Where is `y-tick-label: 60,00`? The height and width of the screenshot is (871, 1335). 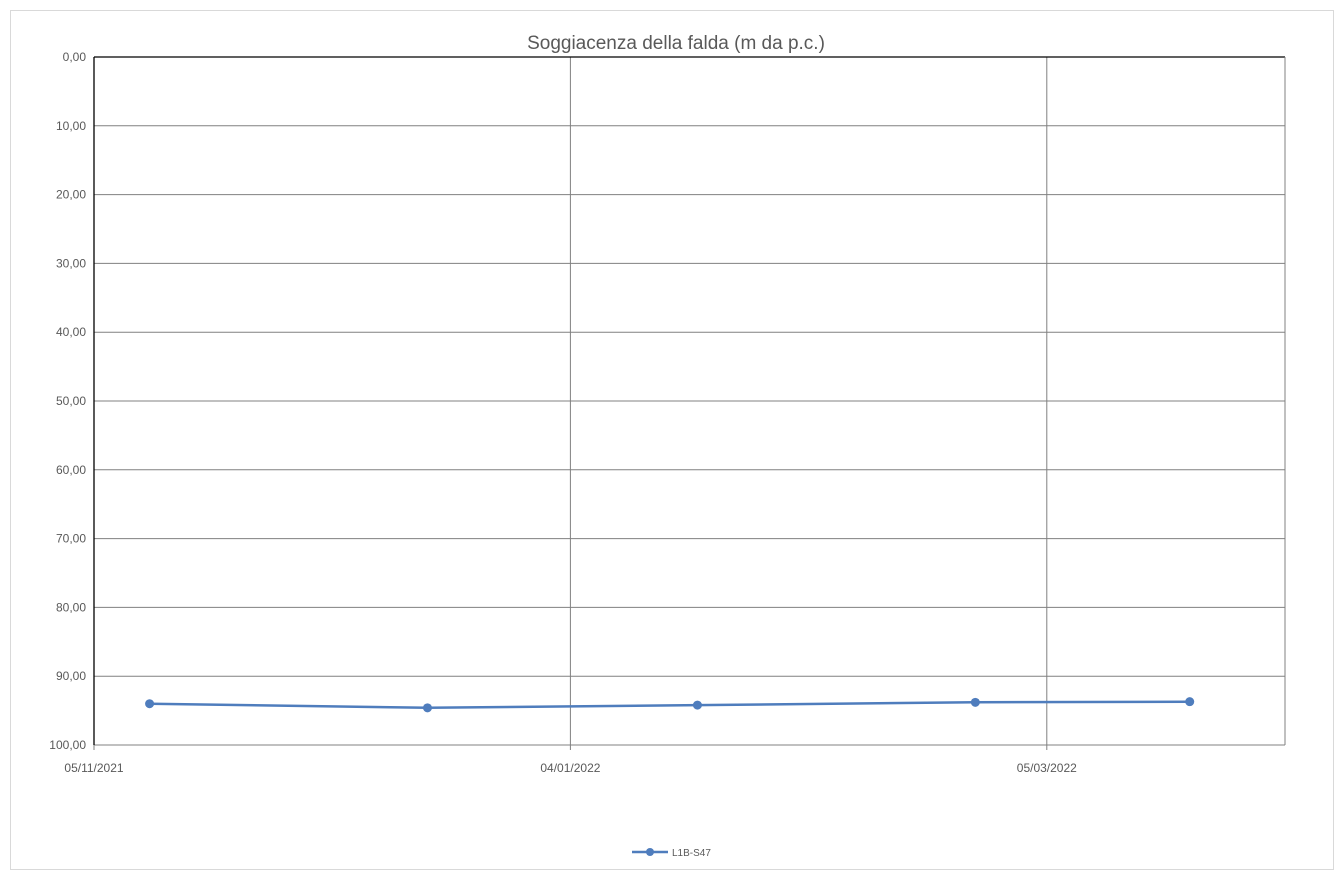 y-tick-label: 60,00 is located at coordinates (71, 470).